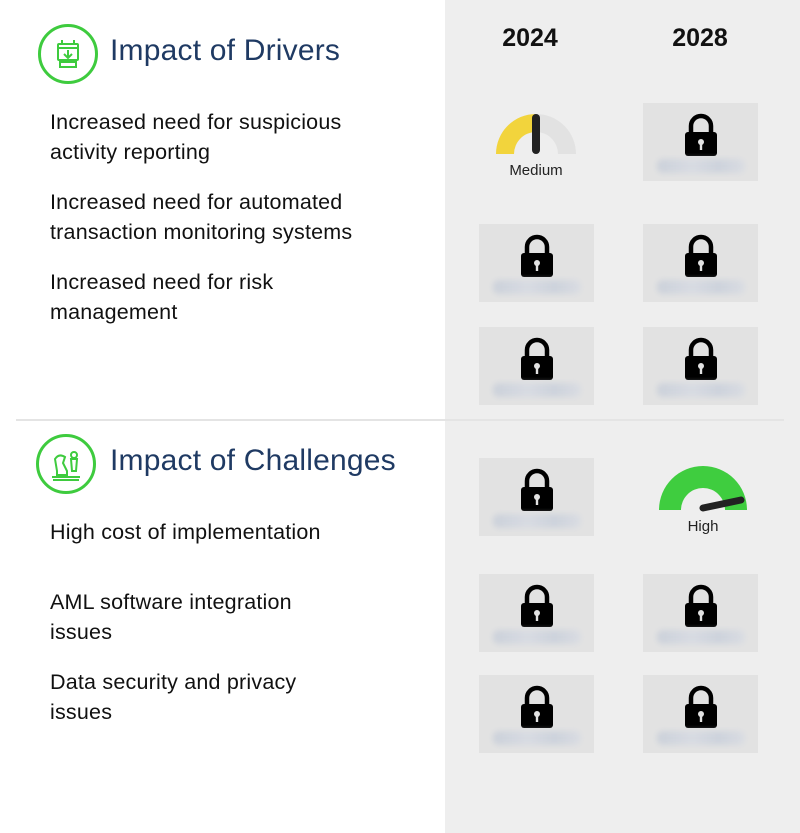 Image resolution: width=800 pixels, height=833 pixels. I want to click on chess-icon, so click(66, 464).